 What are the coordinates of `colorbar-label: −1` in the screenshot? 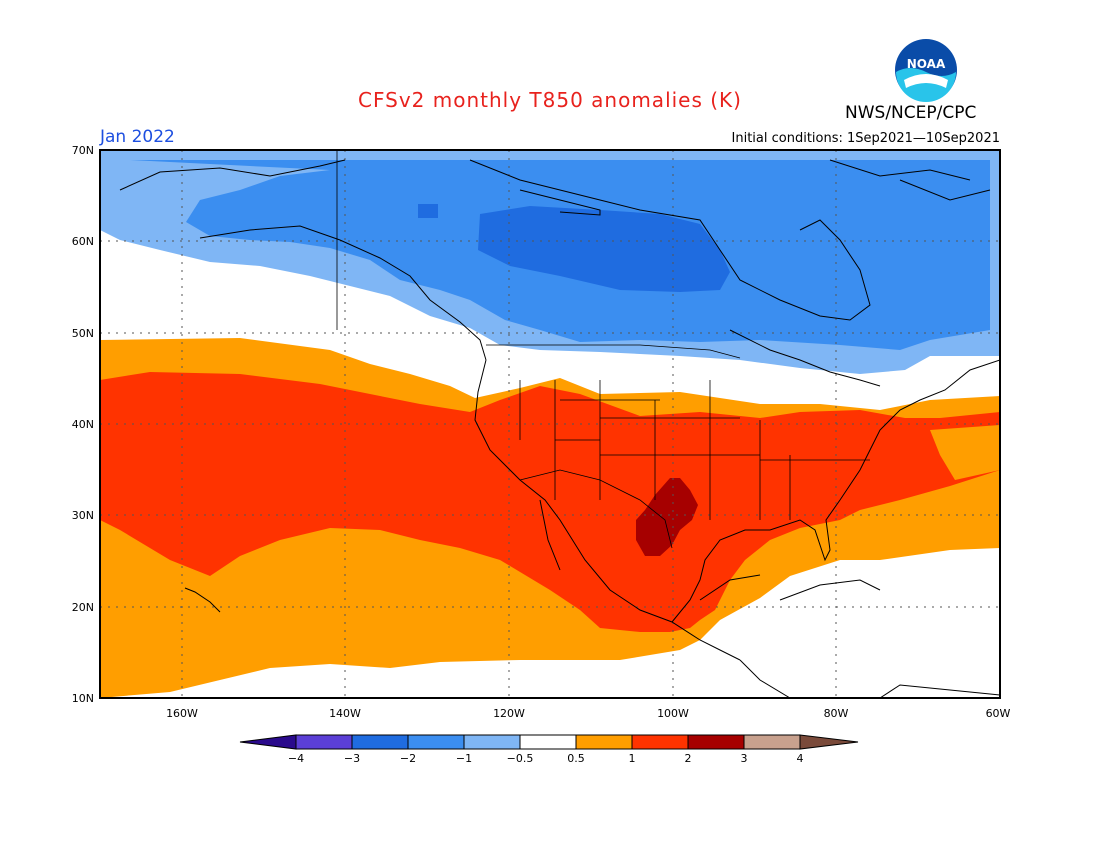 It's located at (464, 758).